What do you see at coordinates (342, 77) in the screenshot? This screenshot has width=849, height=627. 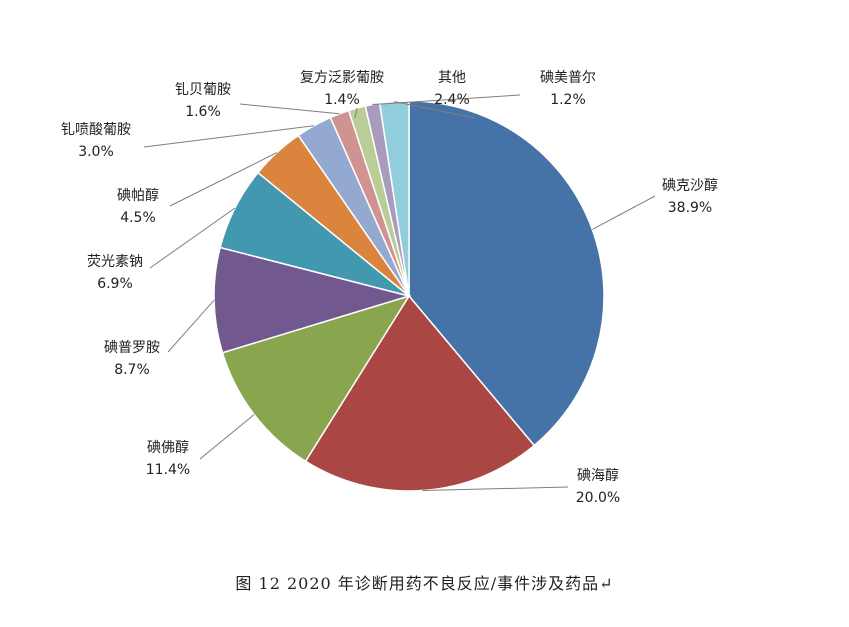 I see `slice-label: 复方泛影葡胺` at bounding box center [342, 77].